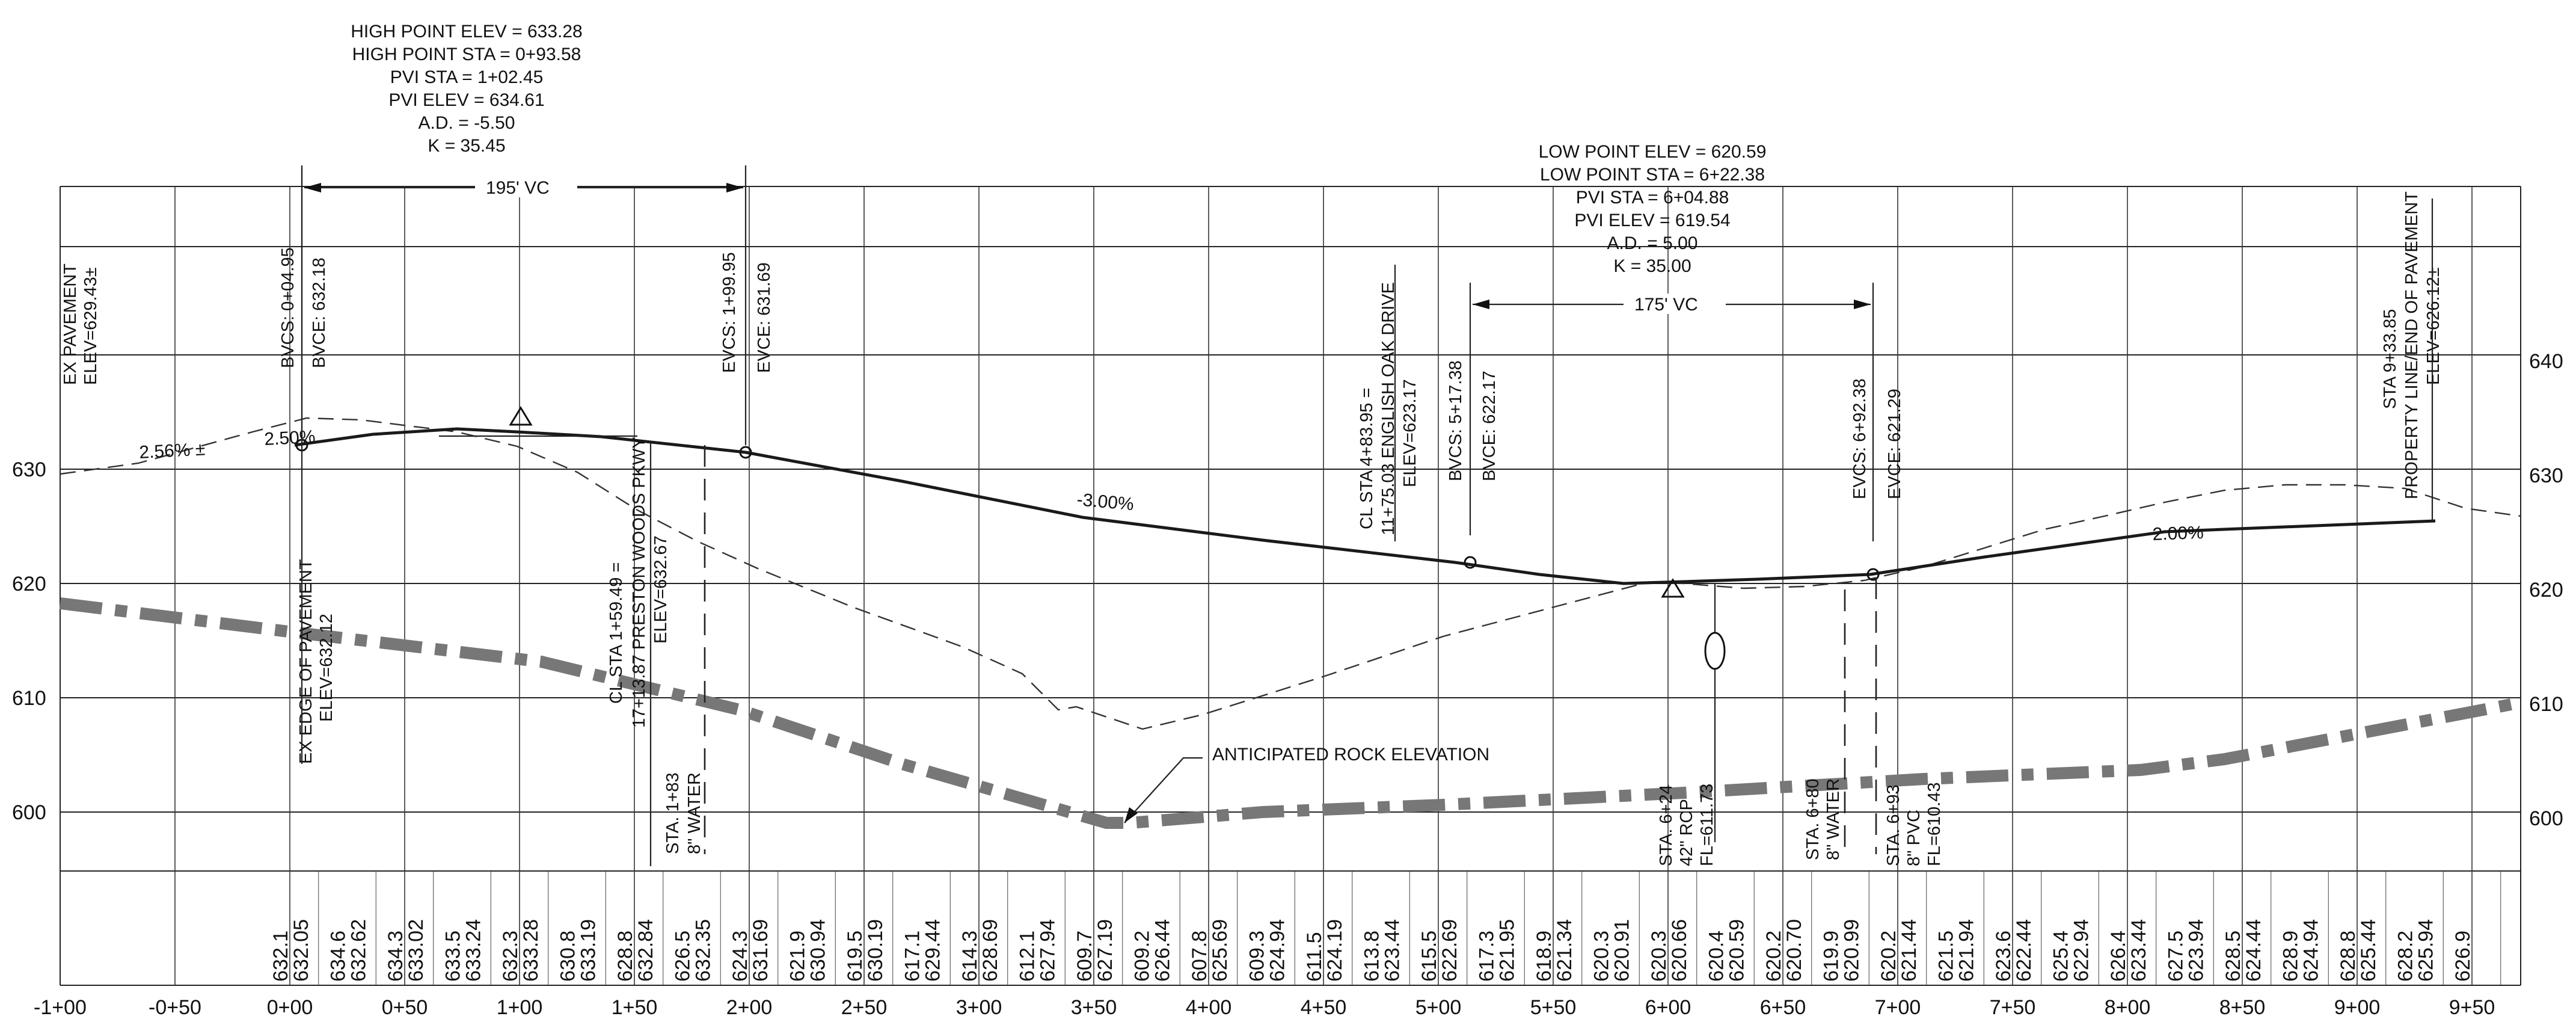 This screenshot has width=2576, height=1031. What do you see at coordinates (288, 308) in the screenshot?
I see `bvcs-label: BVCS: 0+04.95` at bounding box center [288, 308].